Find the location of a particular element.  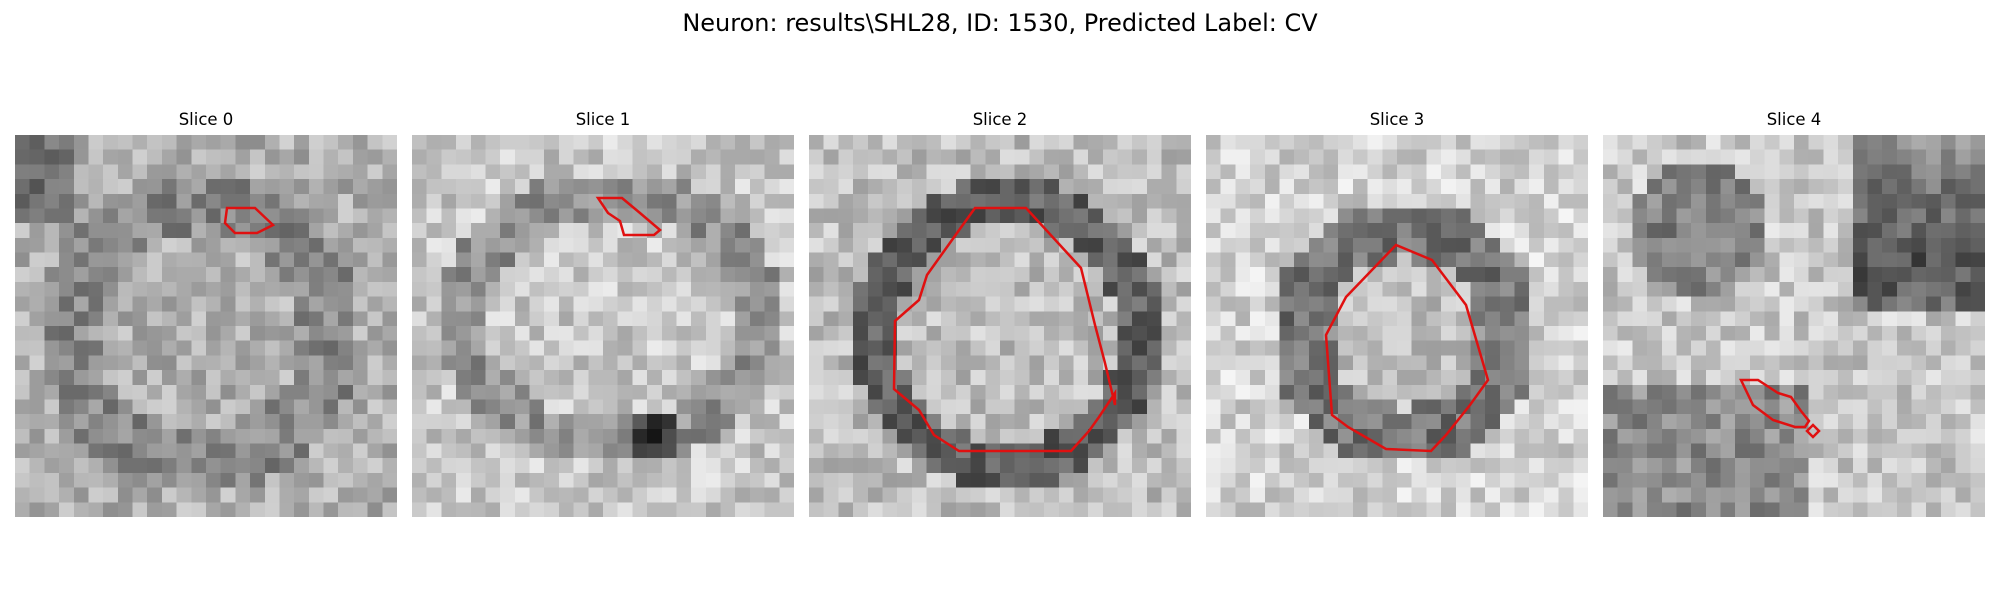

slice-2-image is located at coordinates (1000, 326).